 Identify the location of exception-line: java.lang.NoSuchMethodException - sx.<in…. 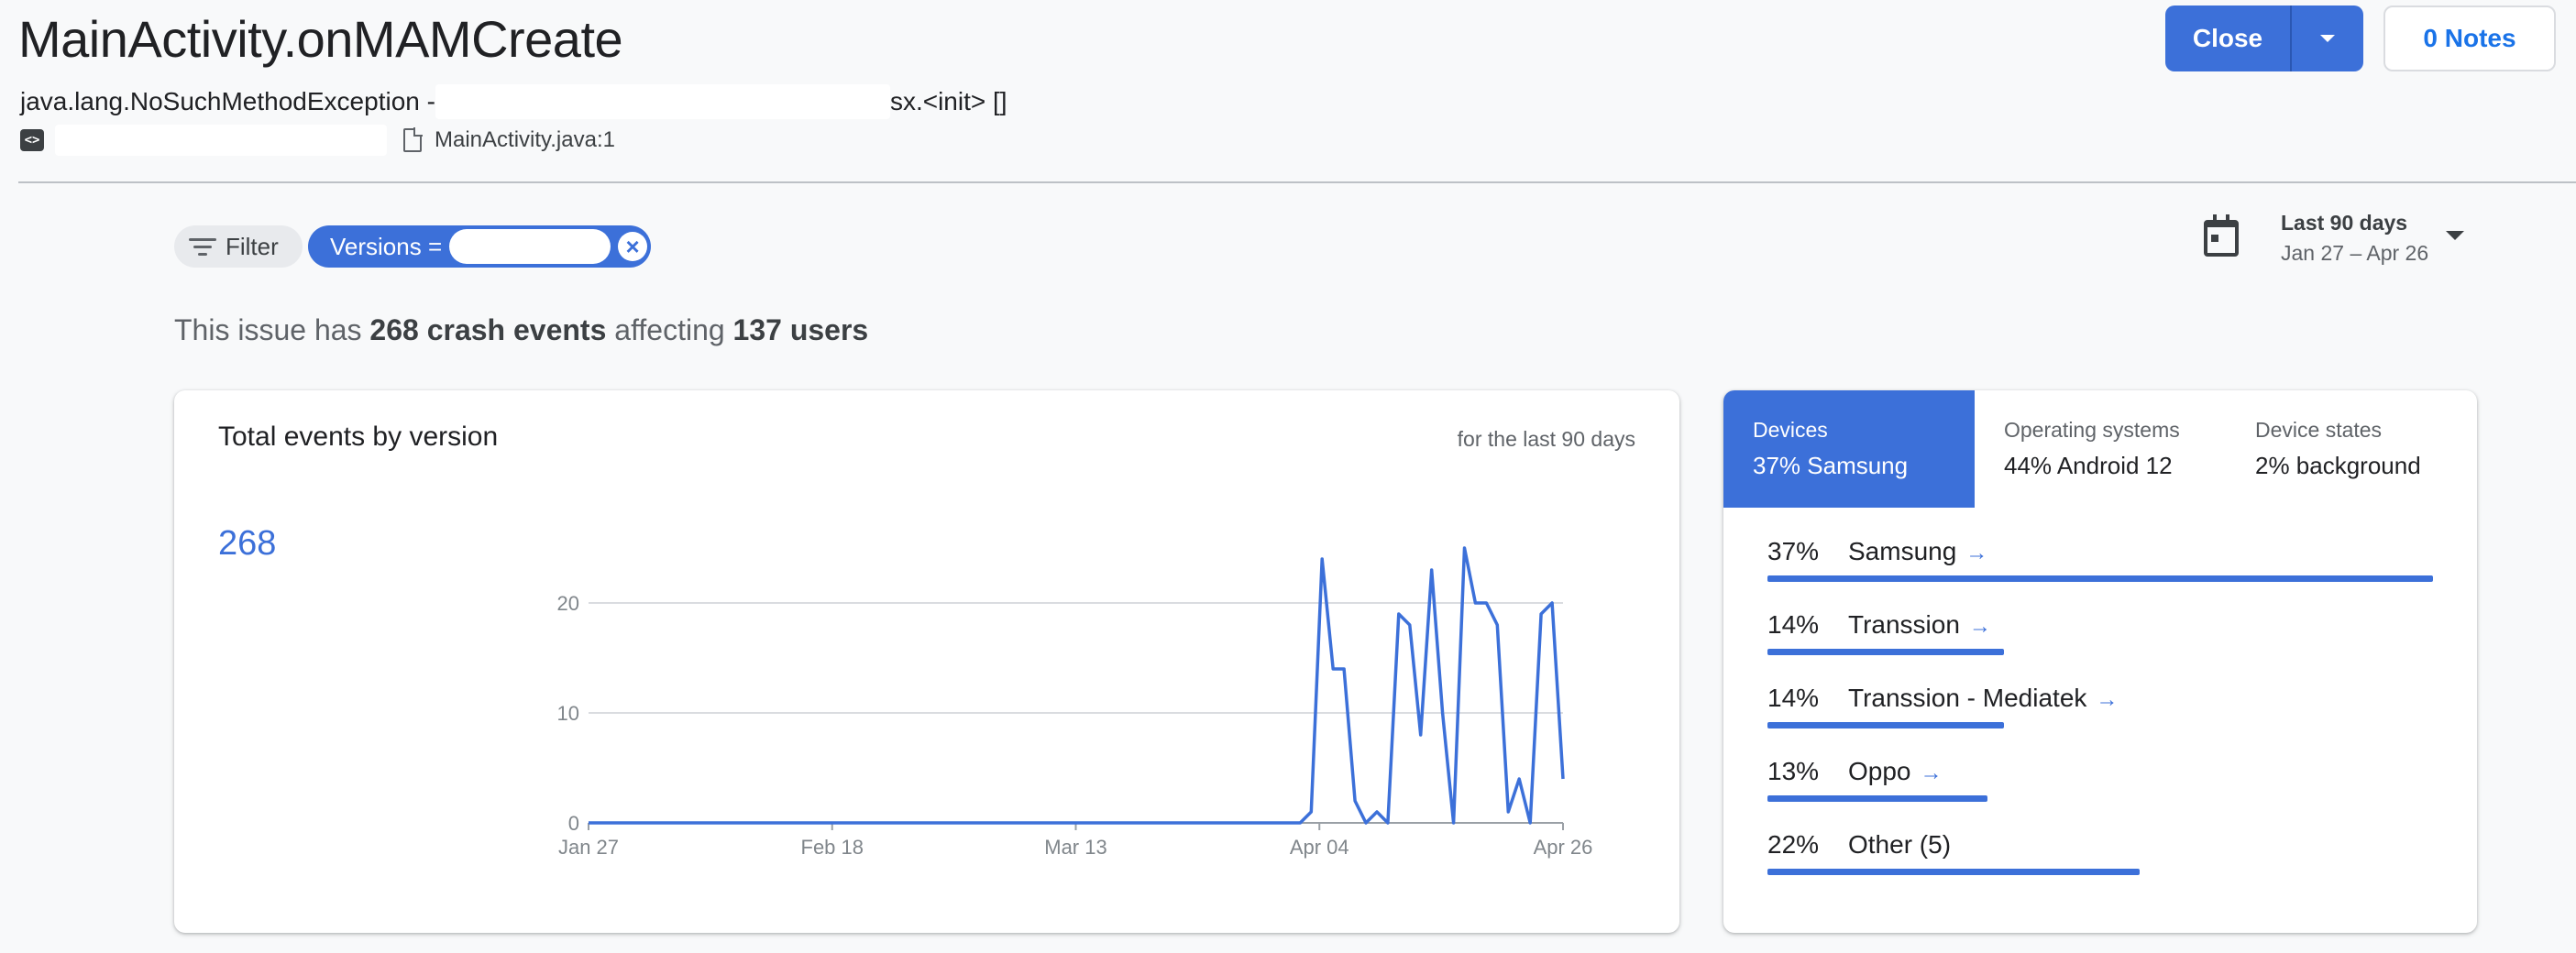
(514, 101).